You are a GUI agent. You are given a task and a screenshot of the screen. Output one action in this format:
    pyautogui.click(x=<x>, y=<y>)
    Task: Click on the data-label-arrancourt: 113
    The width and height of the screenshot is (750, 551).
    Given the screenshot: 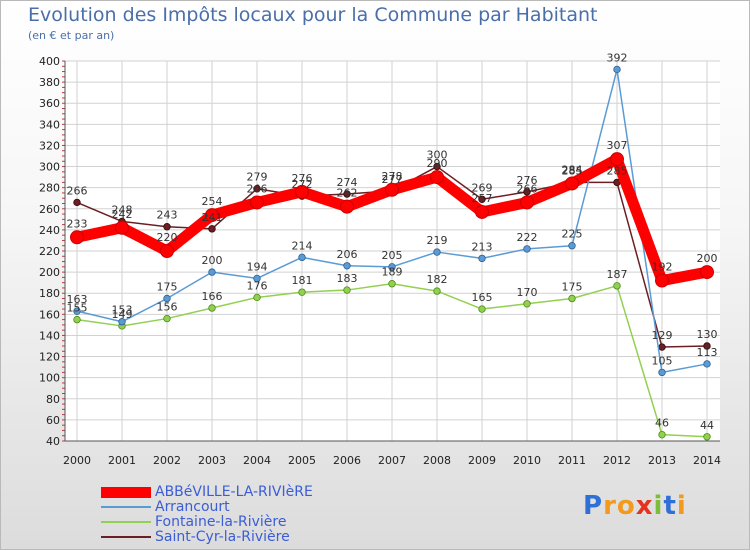 What is the action you would take?
    pyautogui.click(x=707, y=352)
    